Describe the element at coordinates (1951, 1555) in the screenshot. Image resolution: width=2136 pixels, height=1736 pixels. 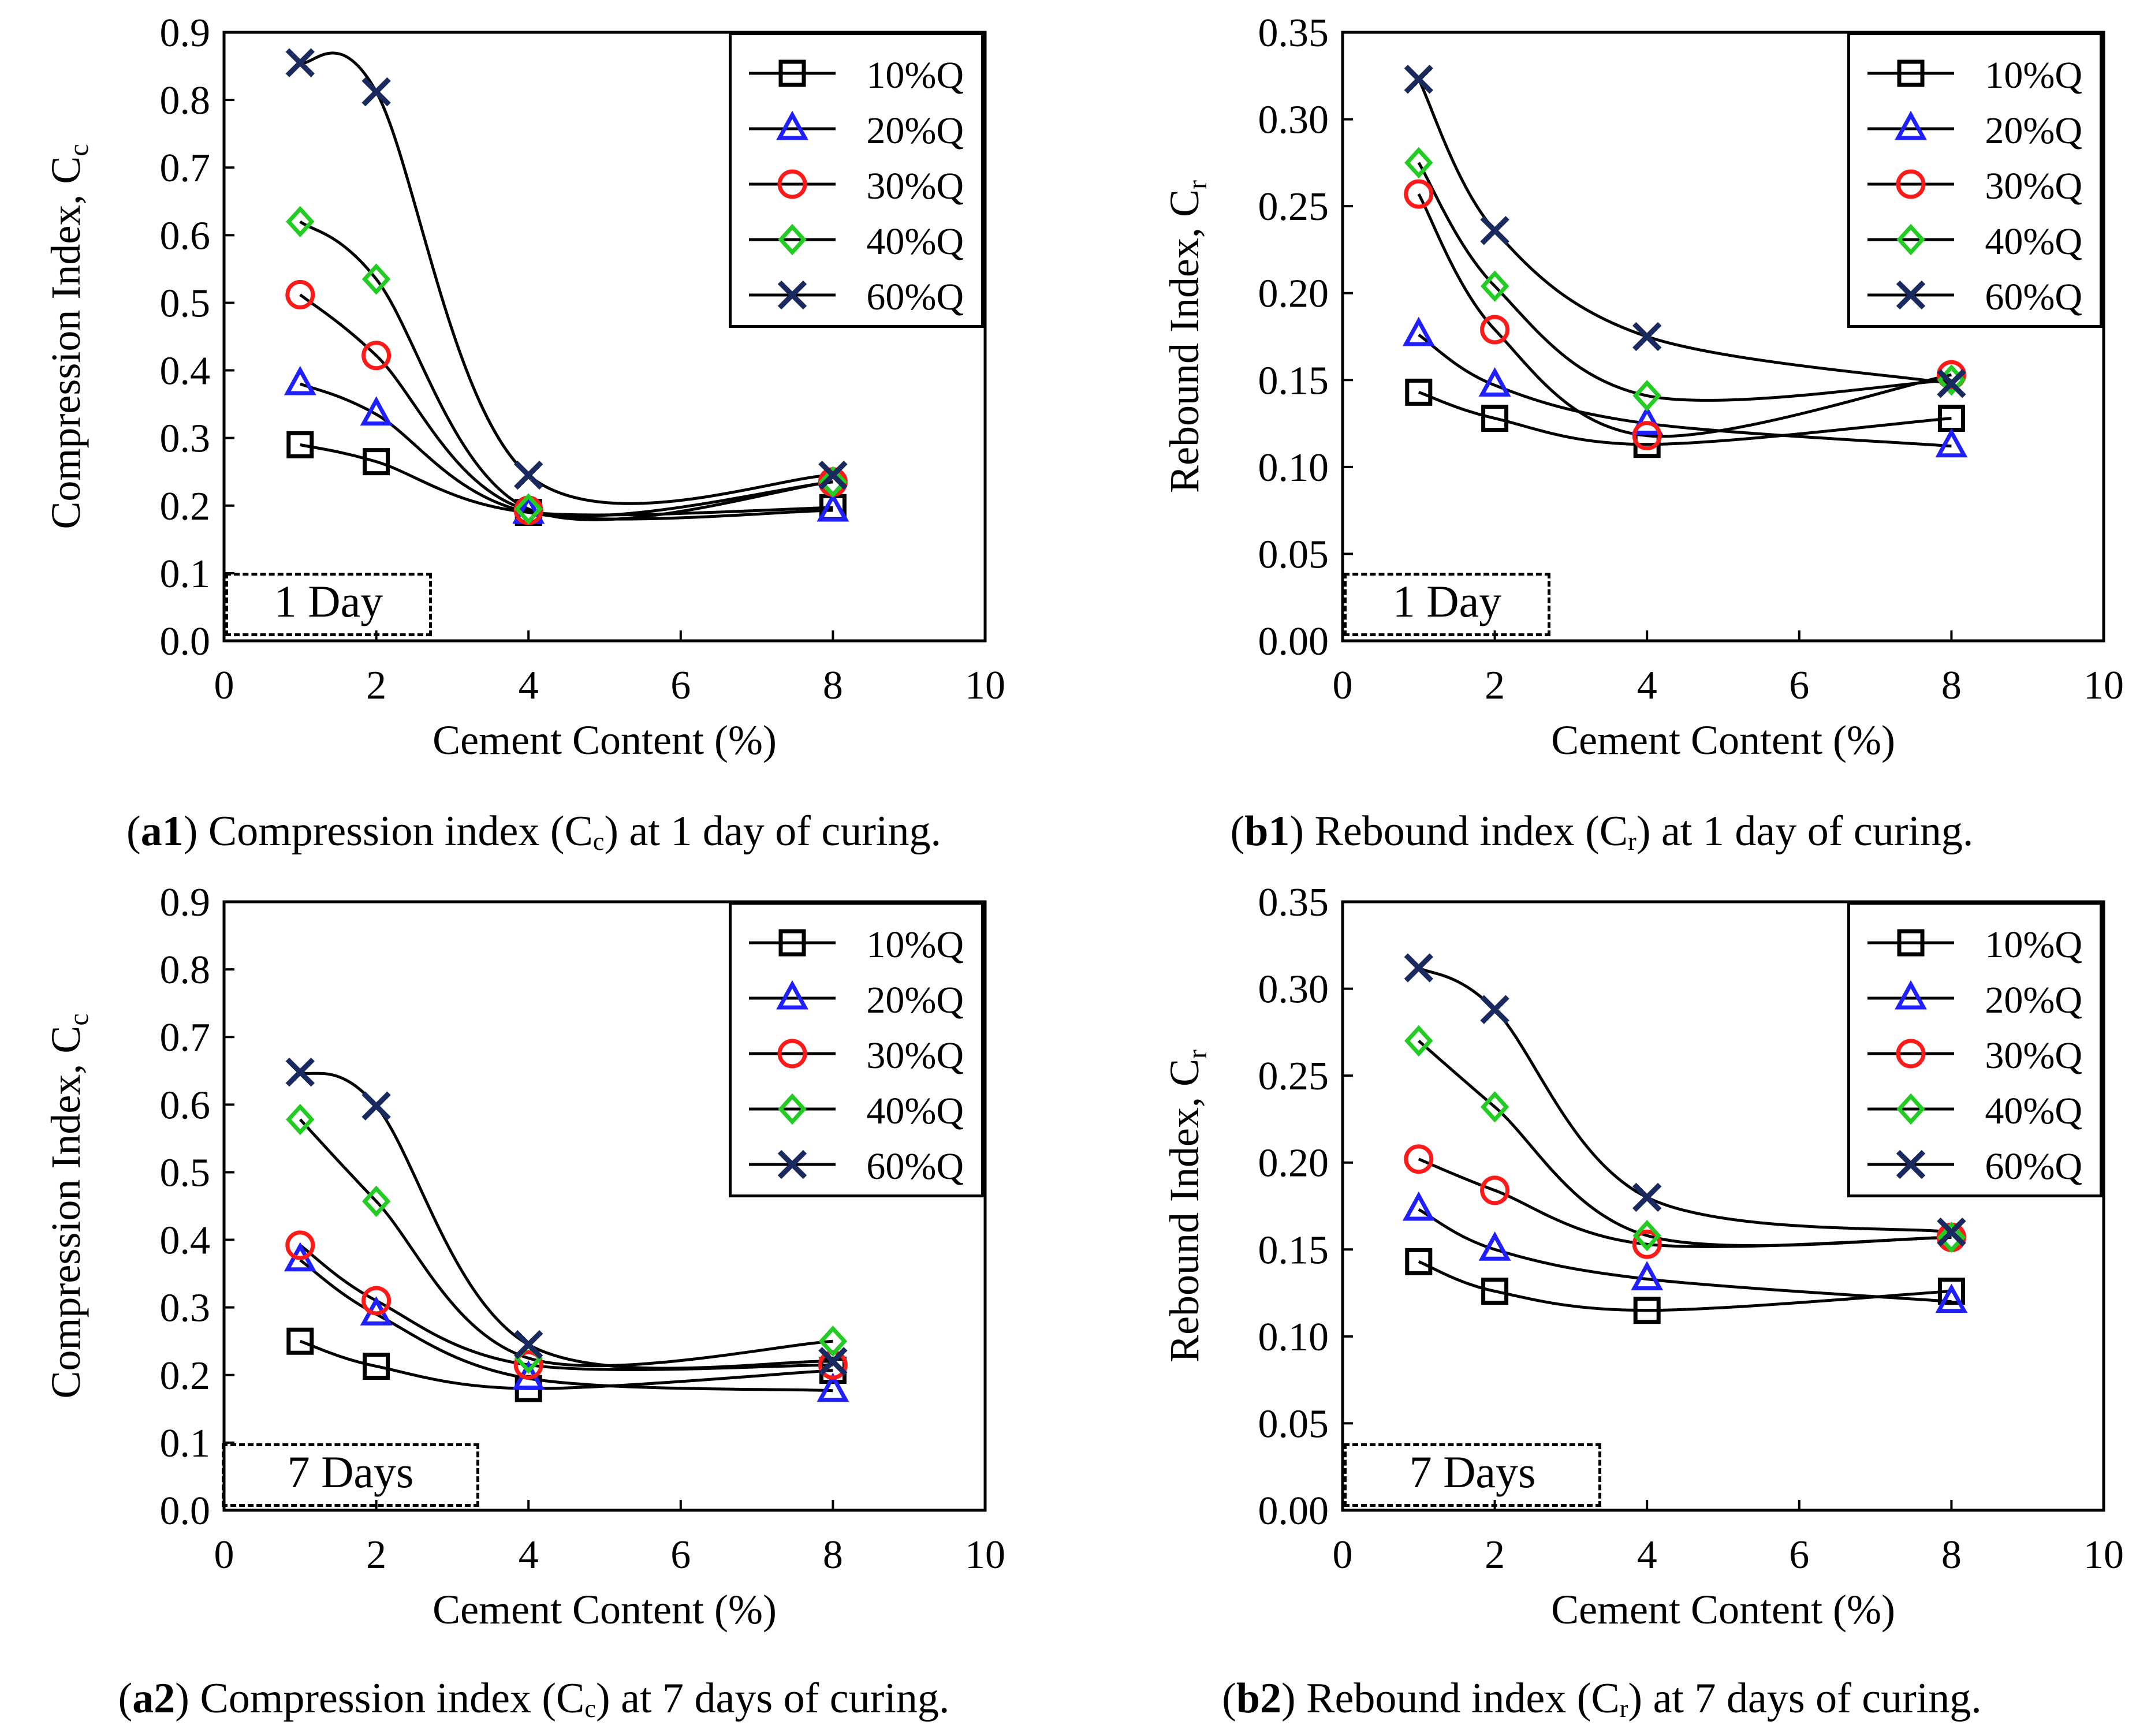
I see `x-tick-label: 8` at that location.